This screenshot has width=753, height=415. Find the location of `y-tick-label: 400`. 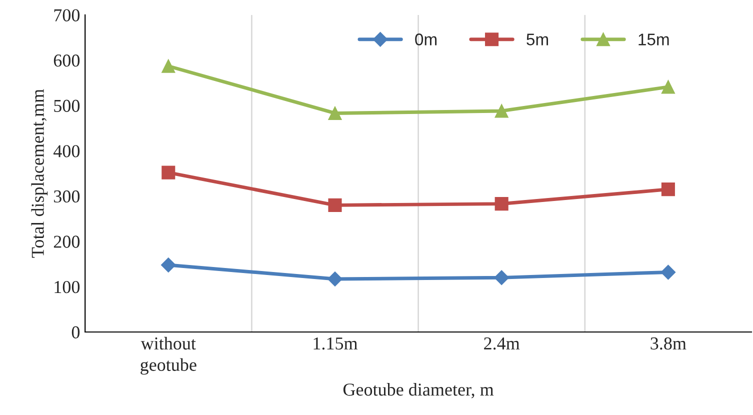

y-tick-label: 400 is located at coordinates (66, 151).